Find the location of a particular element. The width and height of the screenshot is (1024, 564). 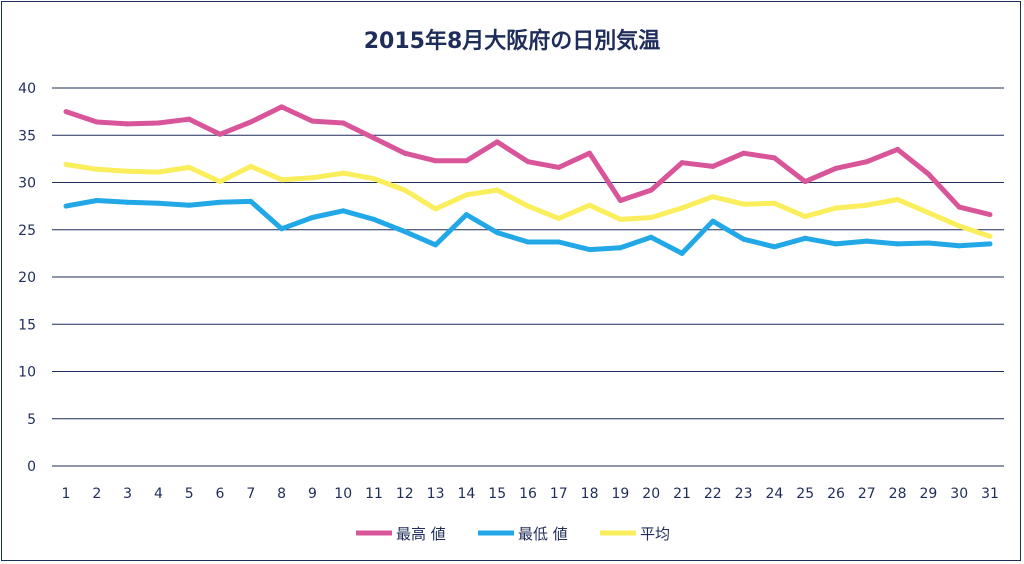

x-tick-label: 31 is located at coordinates (990, 494).